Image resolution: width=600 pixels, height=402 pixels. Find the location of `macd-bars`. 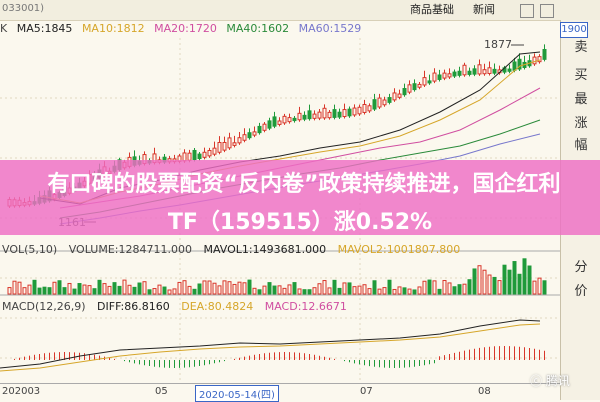

macd-bars is located at coordinates (279, 357).